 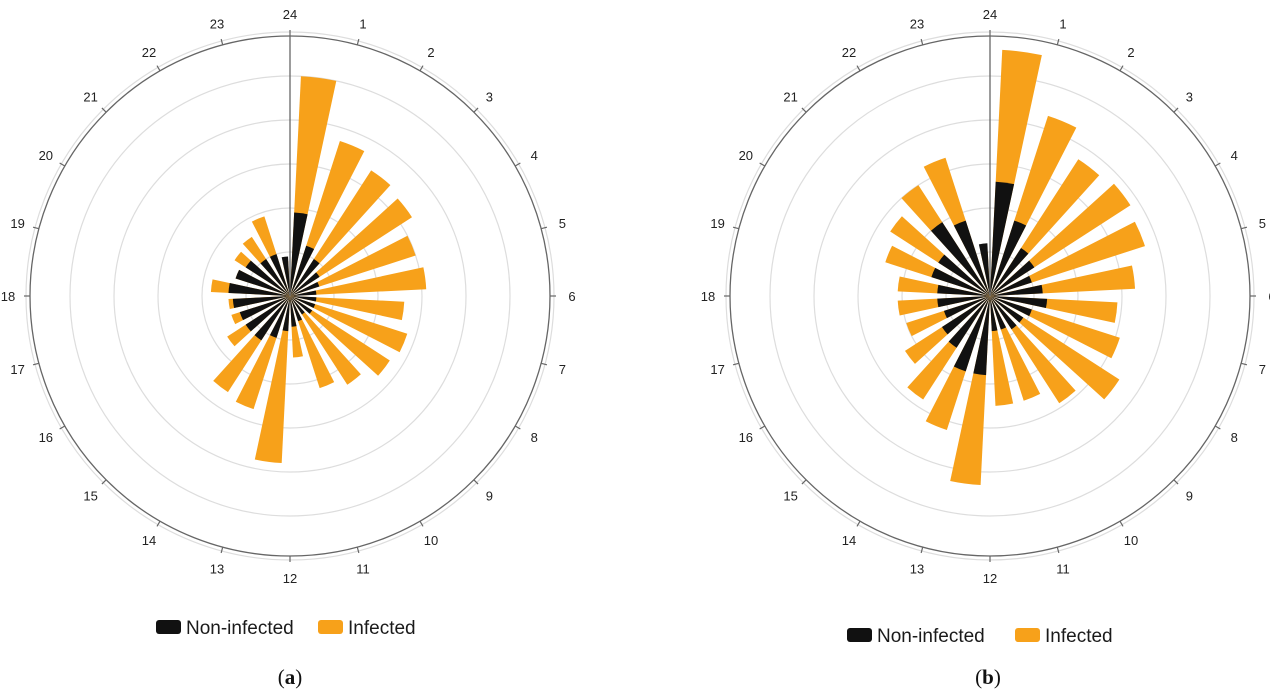 What do you see at coordinates (1262, 369) in the screenshot?
I see `chart-b-tick-label-7: 7` at bounding box center [1262, 369].